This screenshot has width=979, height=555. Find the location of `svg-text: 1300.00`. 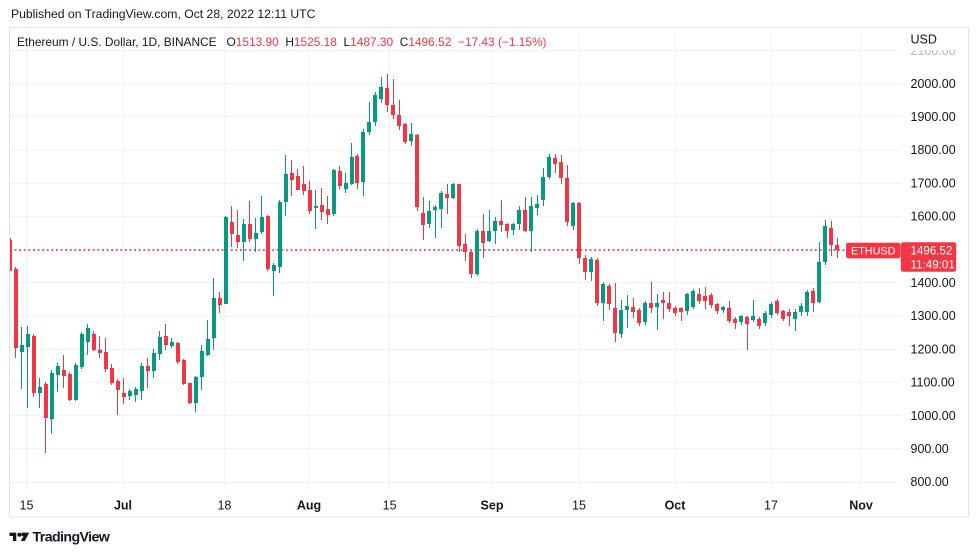

svg-text: 1300.00 is located at coordinates (933, 316).